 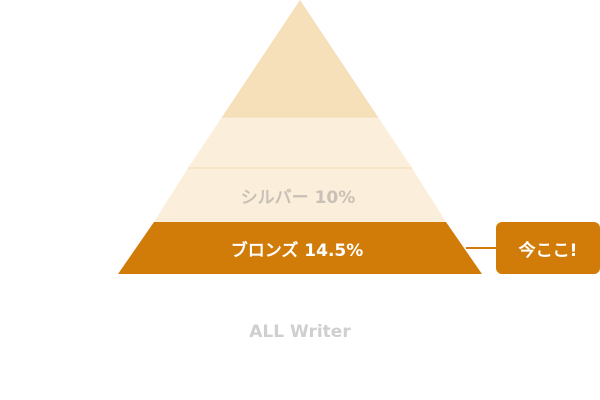 What do you see at coordinates (300, 142) in the screenshot?
I see `pyramid-tier-upper-middle` at bounding box center [300, 142].